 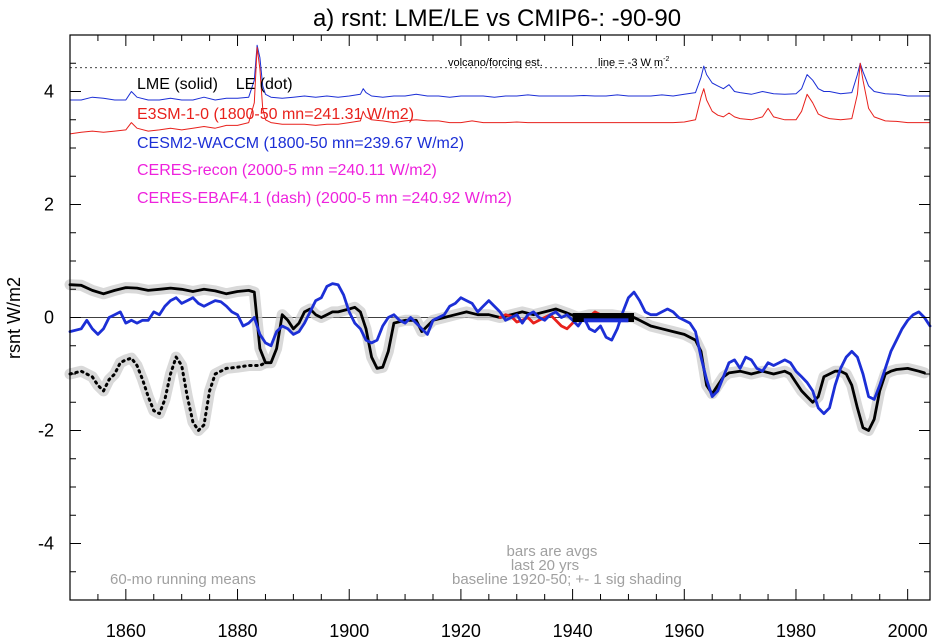 What do you see at coordinates (46, 431) in the screenshot?
I see `y-tick-label: -2` at bounding box center [46, 431].